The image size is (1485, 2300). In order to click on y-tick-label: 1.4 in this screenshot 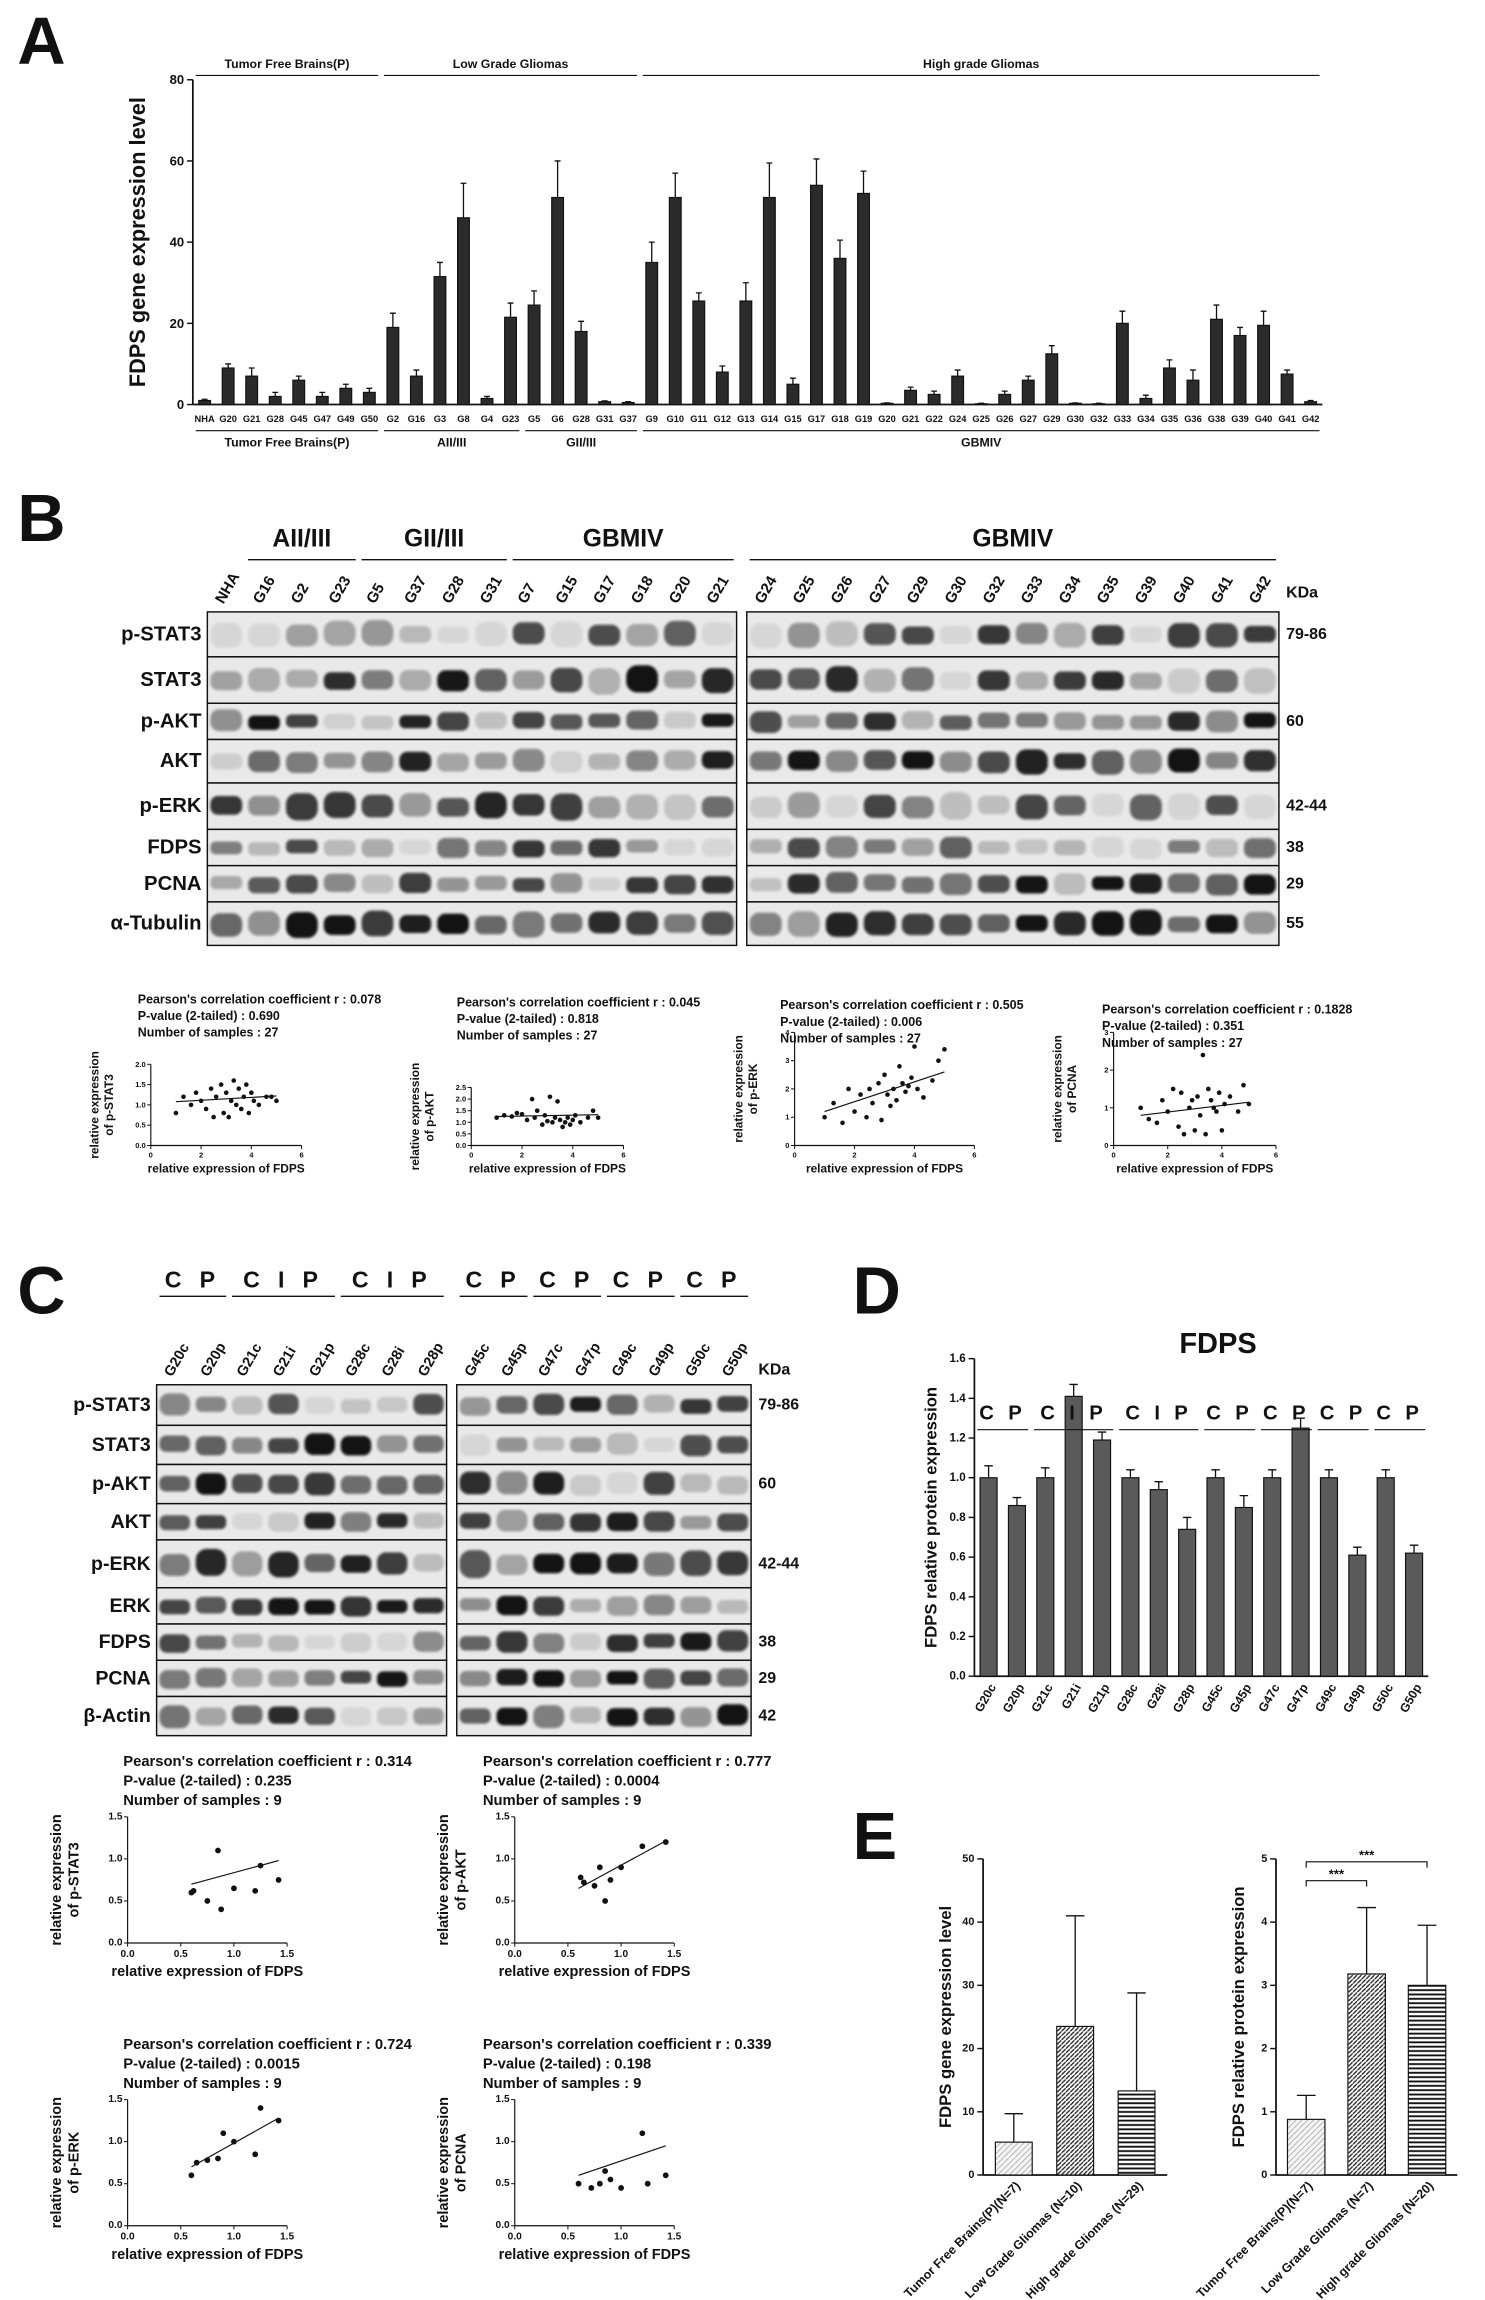, I will do `click(958, 1398)`.